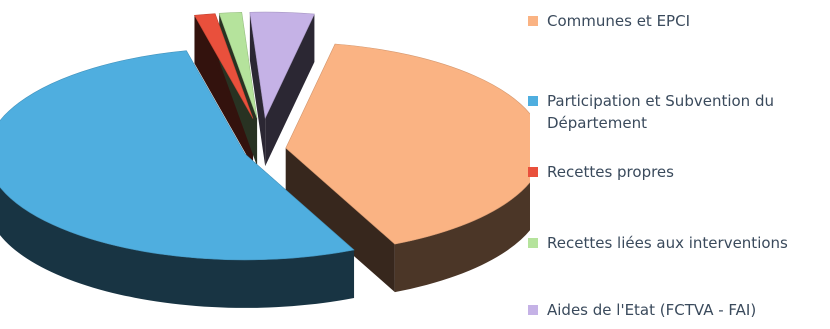 The width and height of the screenshot is (830, 329). I want to click on legend-label-line: Communes et EPCI, so click(618, 21).